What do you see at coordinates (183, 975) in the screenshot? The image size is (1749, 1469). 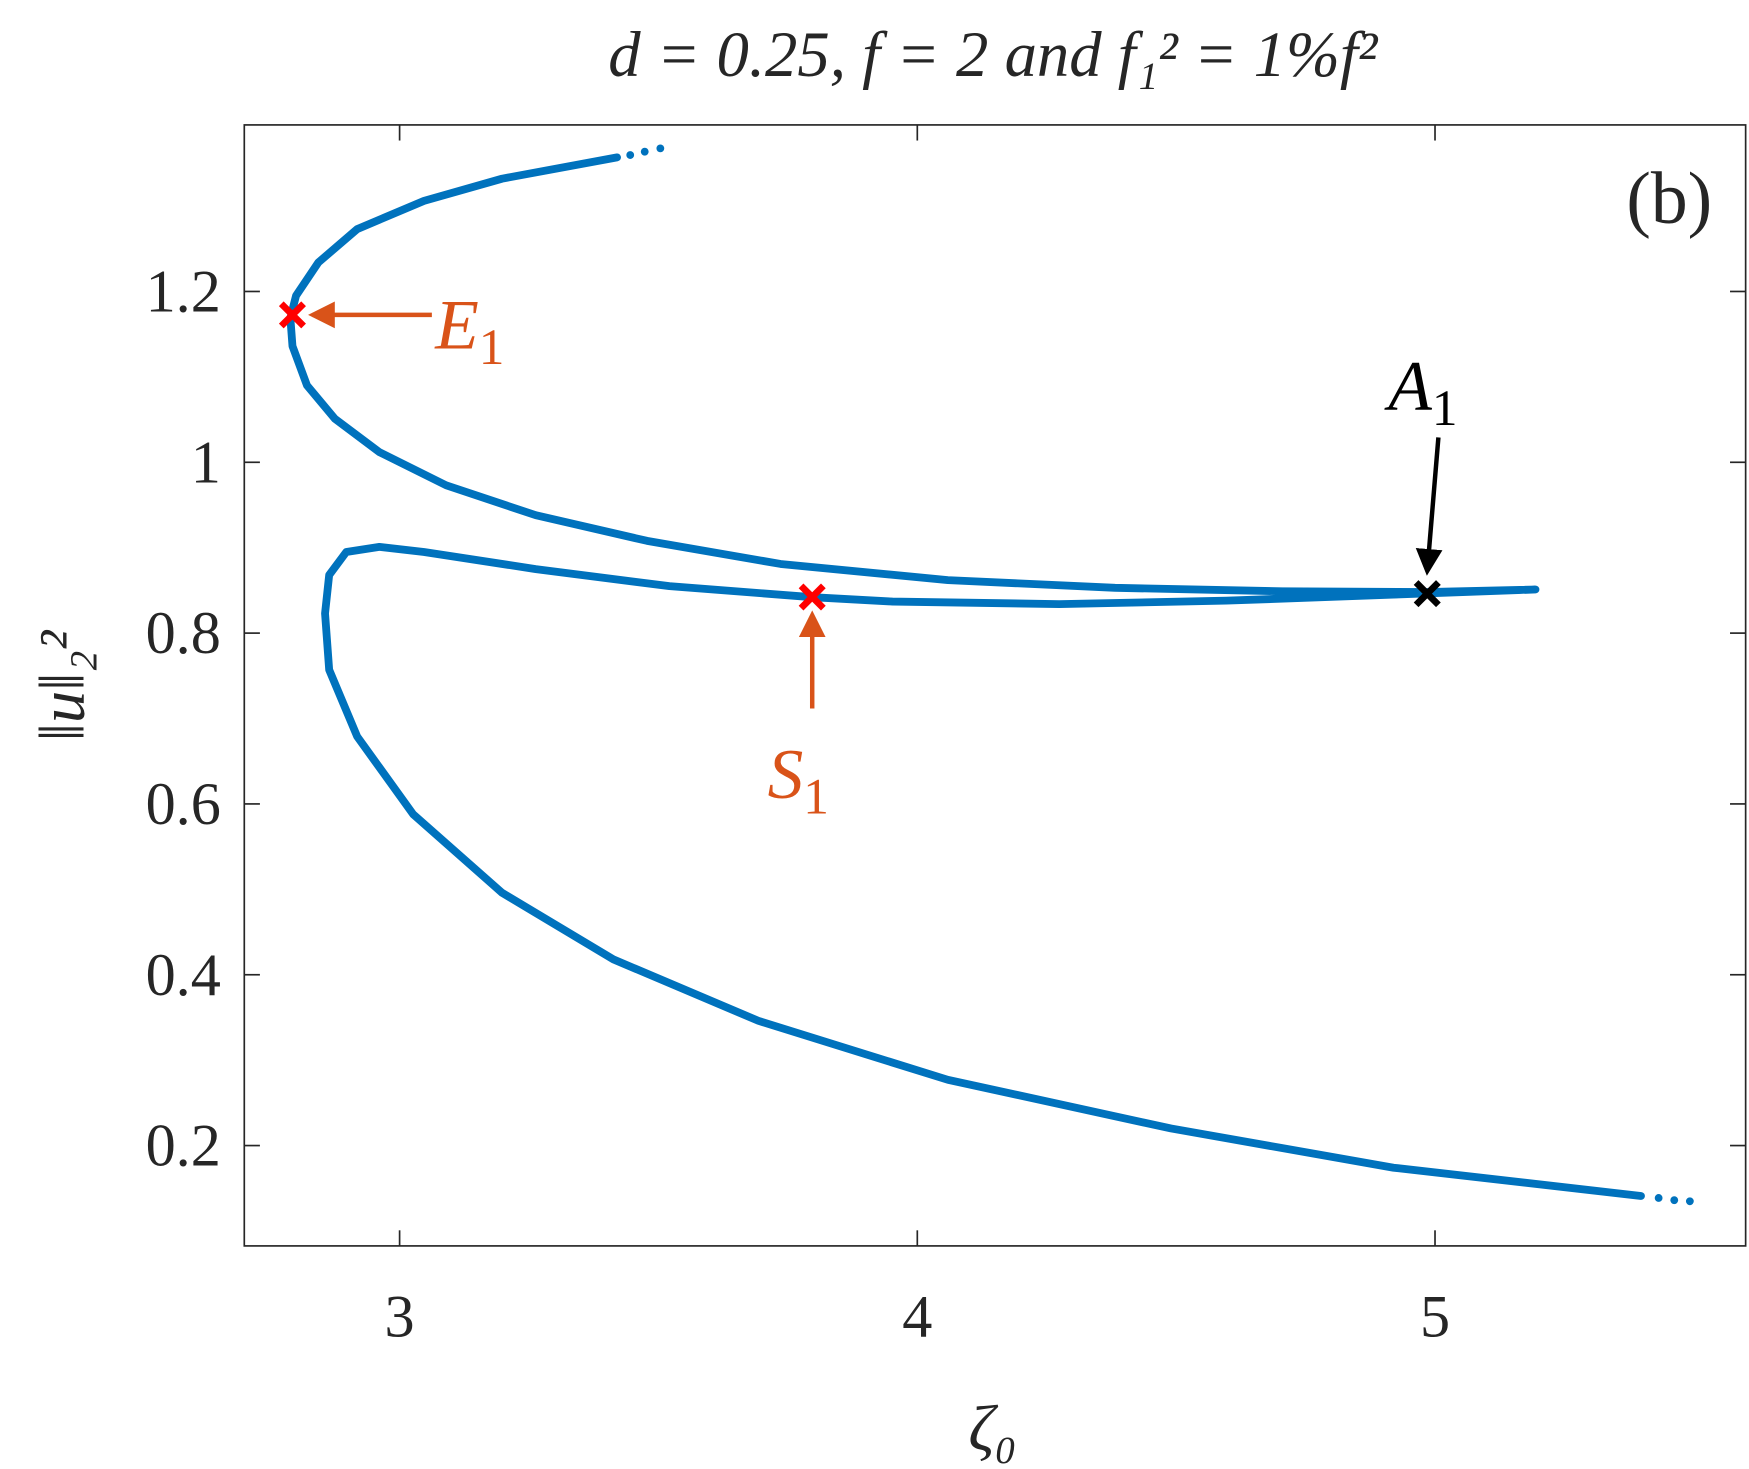 I see `y-tick-label: 0.4` at bounding box center [183, 975].